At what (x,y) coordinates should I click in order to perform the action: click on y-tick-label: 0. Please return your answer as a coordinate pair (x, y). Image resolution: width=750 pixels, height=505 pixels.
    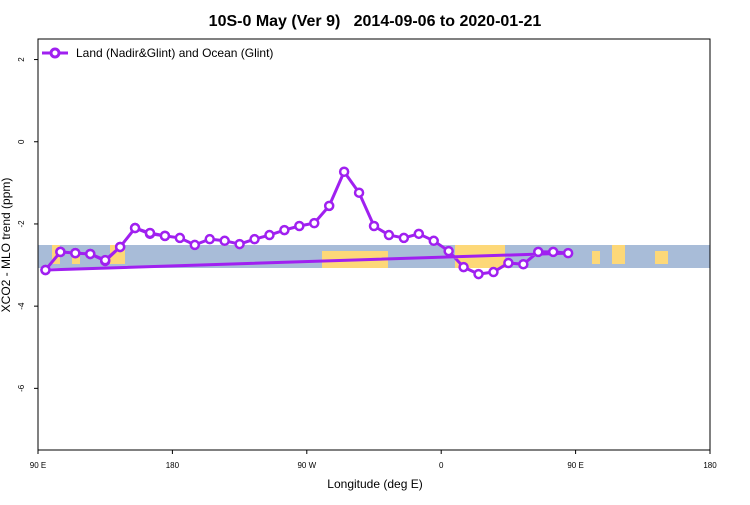
    Looking at the image, I should click on (21, 141).